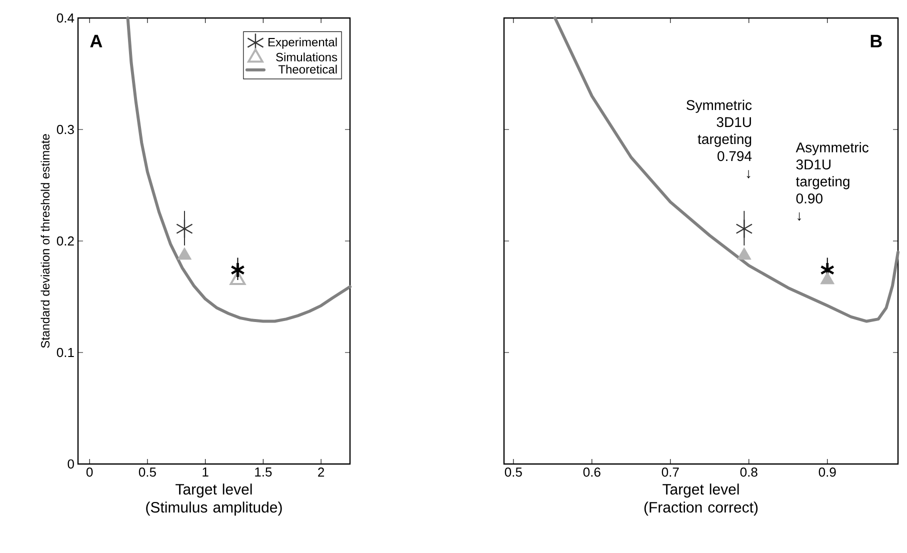 The width and height of the screenshot is (907, 553). I want to click on x-axis-title: Target level (Fraction correct), so click(701, 500).